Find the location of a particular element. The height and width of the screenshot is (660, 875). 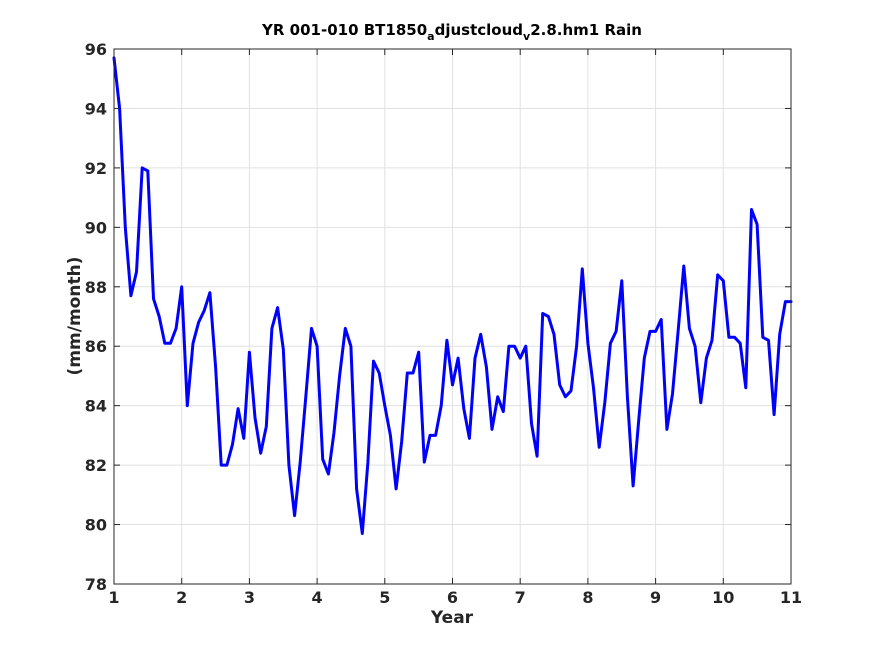

y-tick-label: 94 is located at coordinates (96, 108).